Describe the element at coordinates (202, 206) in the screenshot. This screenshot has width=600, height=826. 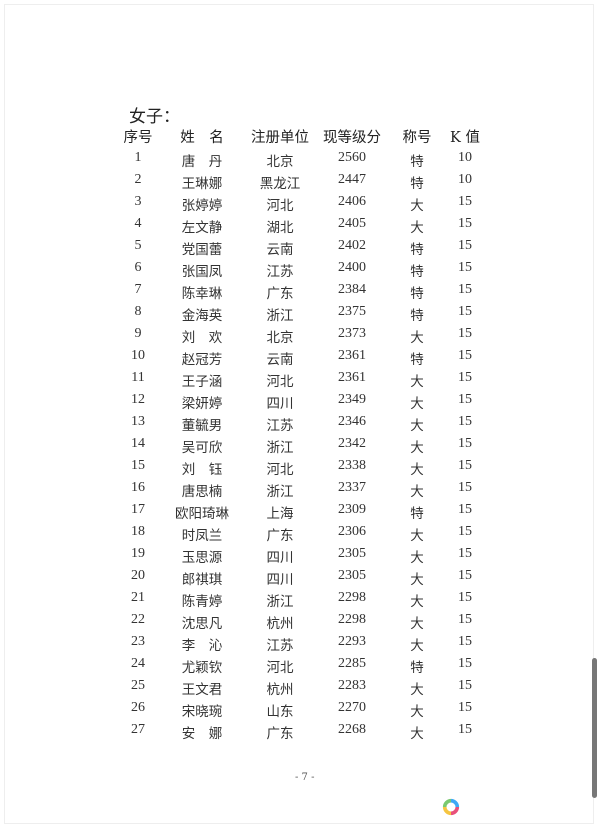
I see `cell-name: 张婷婷` at that location.